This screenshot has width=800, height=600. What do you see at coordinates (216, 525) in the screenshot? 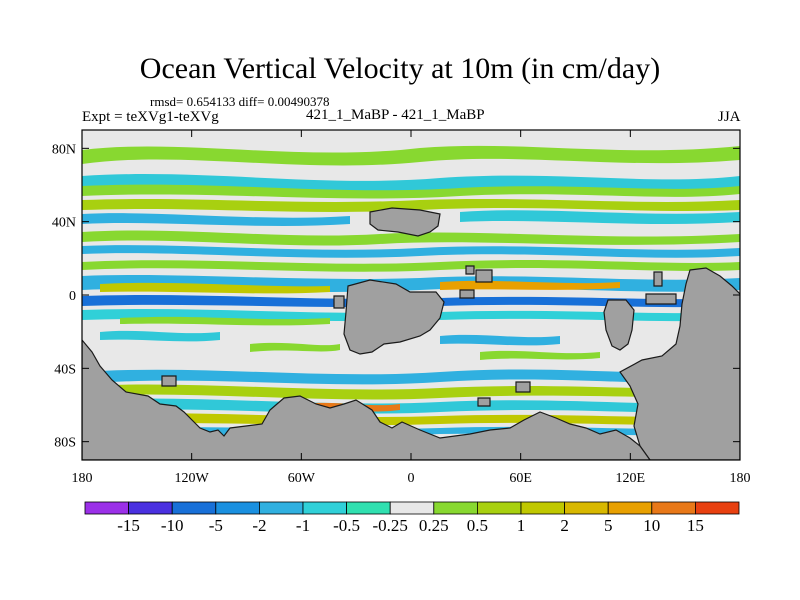
I see `colorbar-label: -5` at bounding box center [216, 525].